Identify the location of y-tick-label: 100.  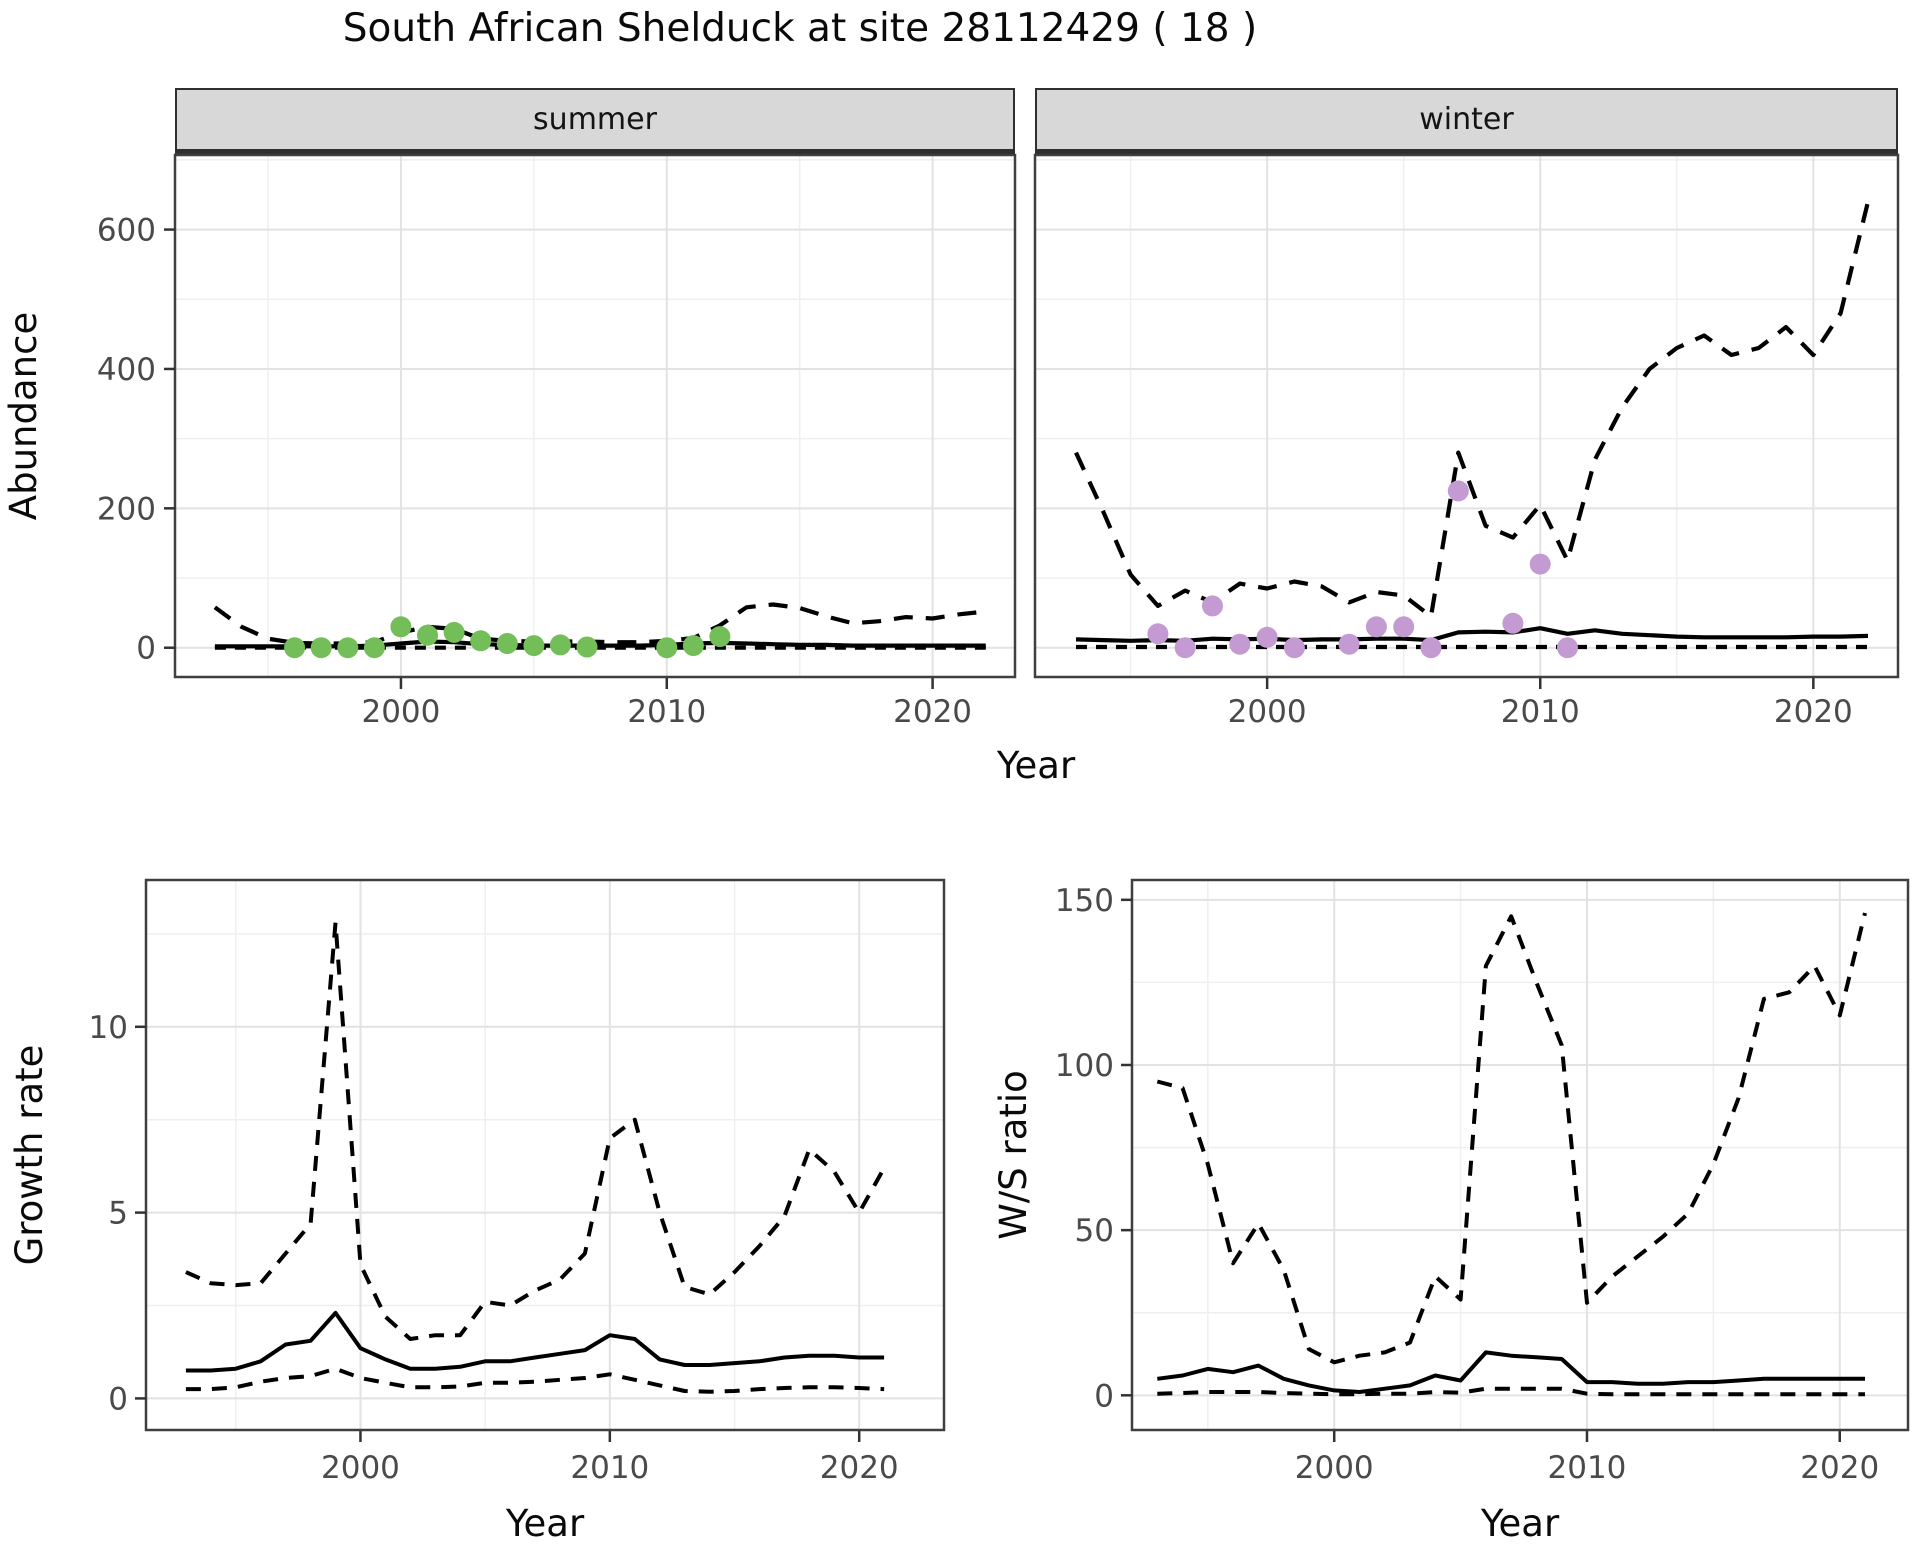
(1084, 1066).